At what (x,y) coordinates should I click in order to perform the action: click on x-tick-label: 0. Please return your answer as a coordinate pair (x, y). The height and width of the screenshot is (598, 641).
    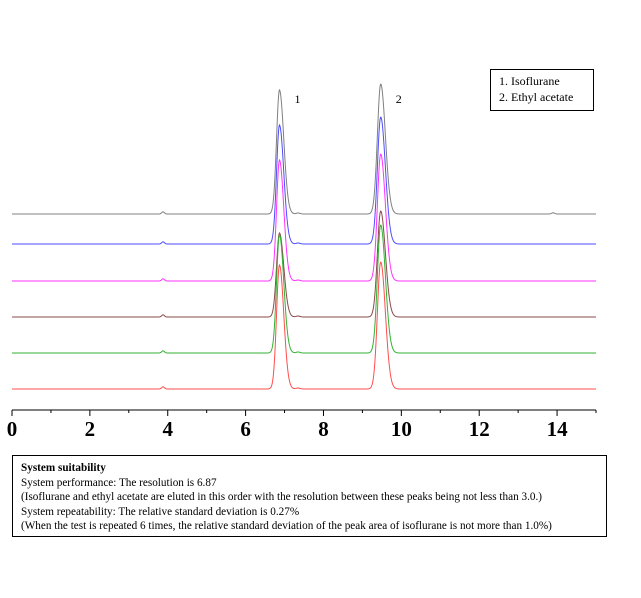
    Looking at the image, I should click on (12, 429).